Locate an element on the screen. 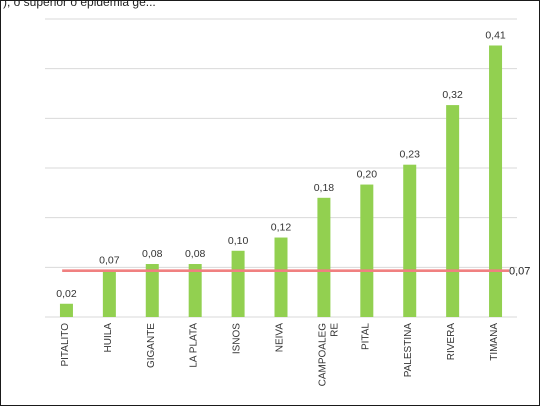  data-label: 0,02 is located at coordinates (66, 294).